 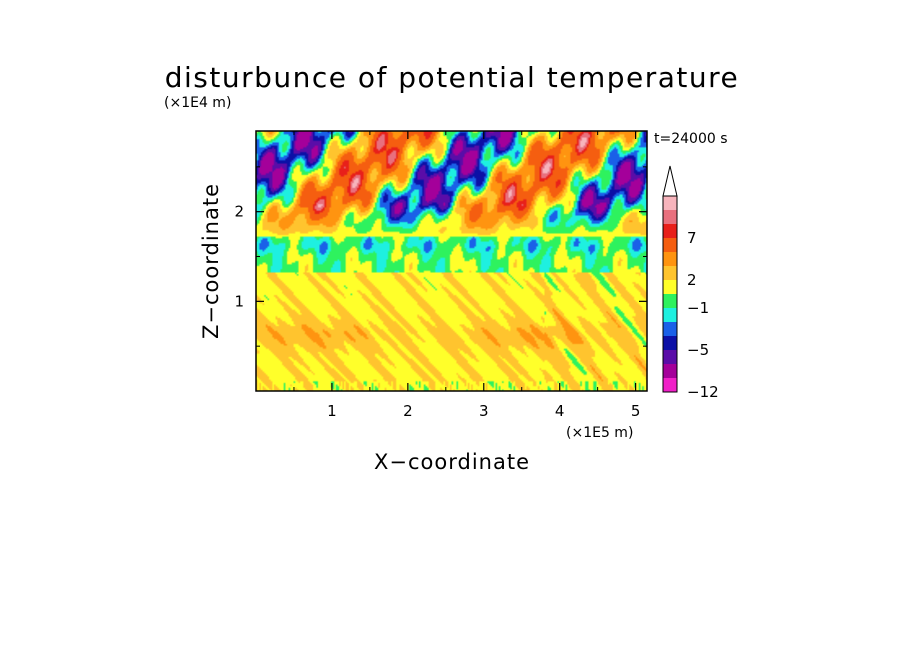 I want to click on x-tick-label: 1, so click(x=332, y=411).